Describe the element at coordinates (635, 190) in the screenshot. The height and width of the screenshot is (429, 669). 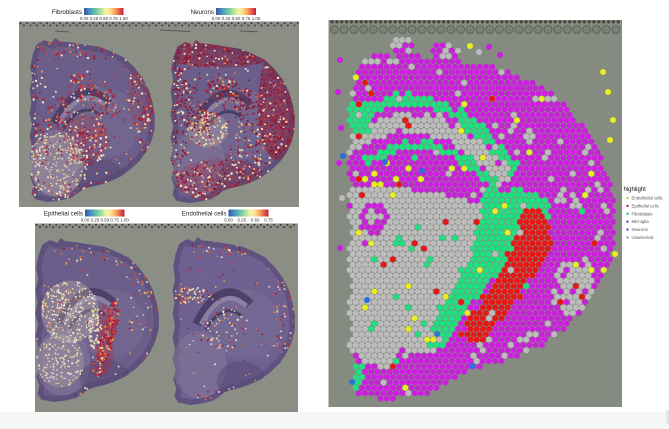
I see `svg-text: highlight` at that location.